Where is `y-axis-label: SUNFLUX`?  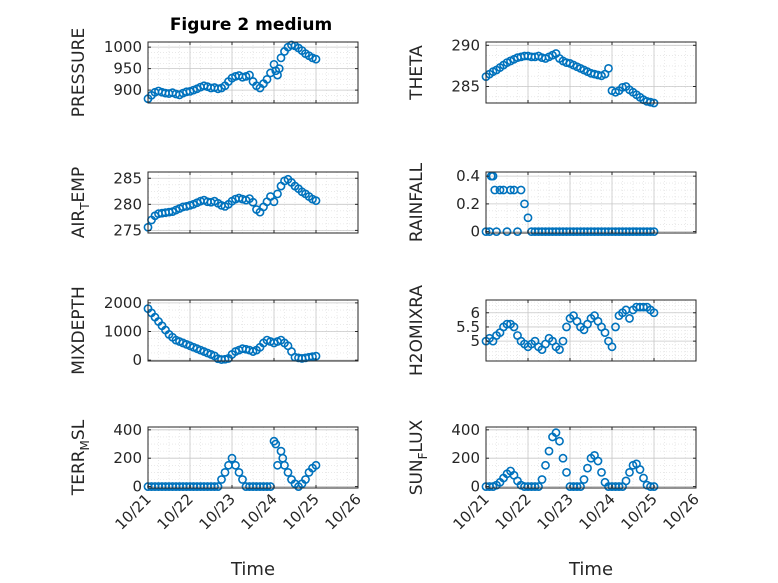
y-axis-label: SUNFLUX is located at coordinates (418, 457).